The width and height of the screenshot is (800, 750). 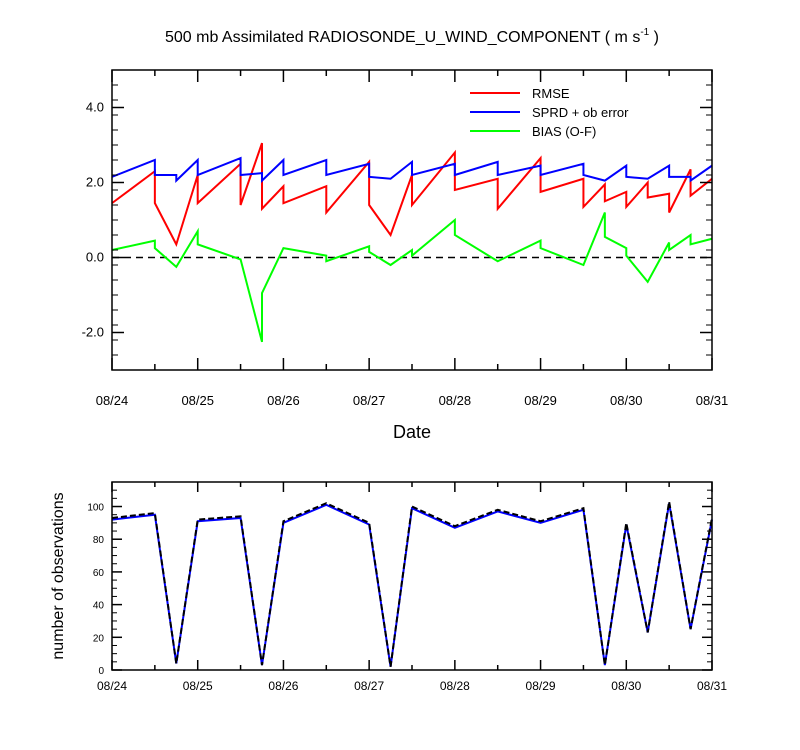 What do you see at coordinates (99, 540) in the screenshot?
I see `y-tick-label: 80` at bounding box center [99, 540].